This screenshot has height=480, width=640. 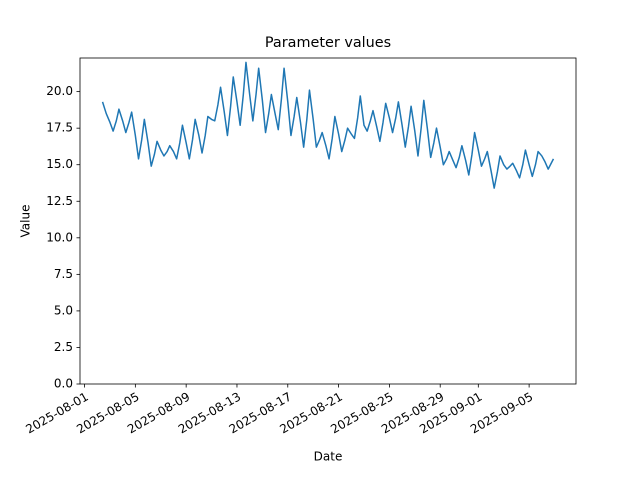 What do you see at coordinates (59, 164) in the screenshot?
I see `y-tick-label: 15.0` at bounding box center [59, 164].